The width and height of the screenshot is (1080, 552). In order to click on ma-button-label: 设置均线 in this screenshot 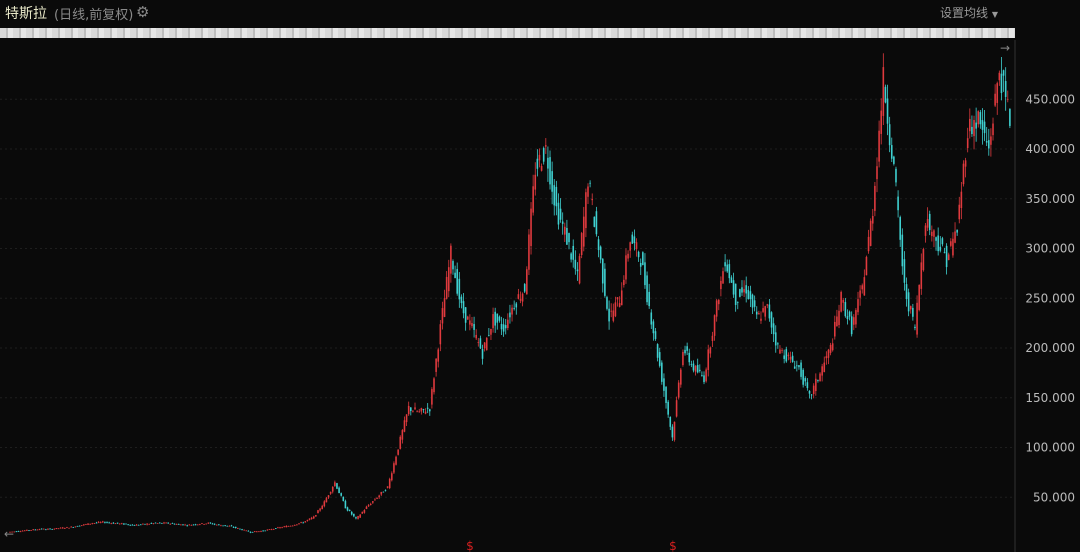, I will do `click(964, 13)`.